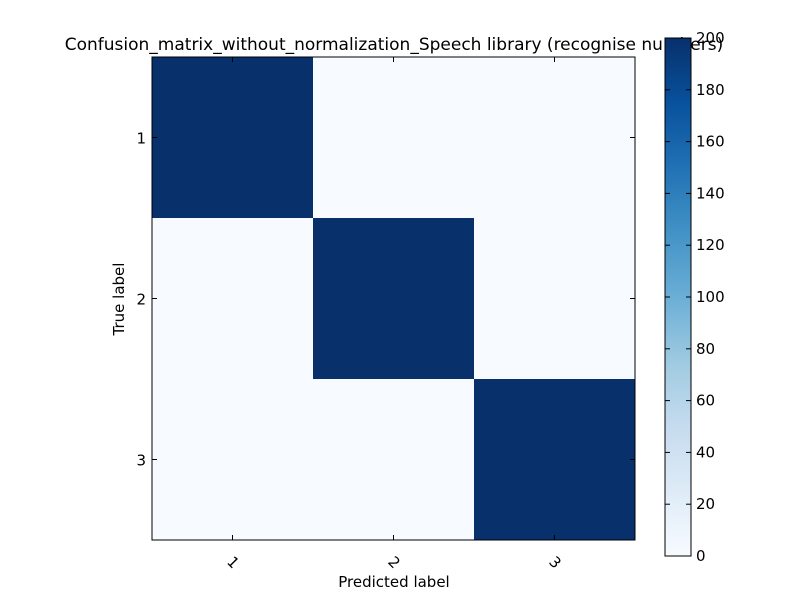 This screenshot has height=600, width=800. Describe the element at coordinates (710, 245) in the screenshot. I see `colorbar-tick-label: 120` at that location.